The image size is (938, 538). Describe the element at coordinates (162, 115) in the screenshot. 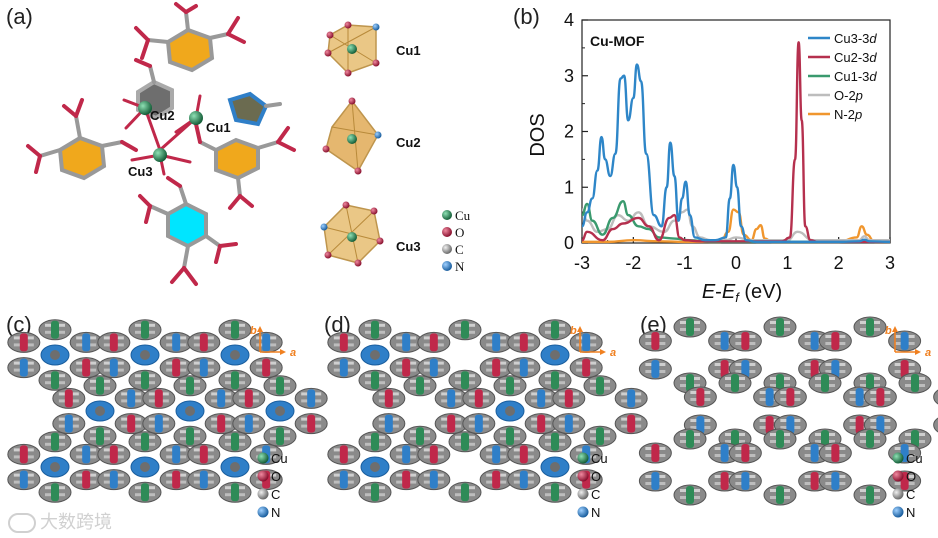

I see `cu2-label: Cu2` at that location.